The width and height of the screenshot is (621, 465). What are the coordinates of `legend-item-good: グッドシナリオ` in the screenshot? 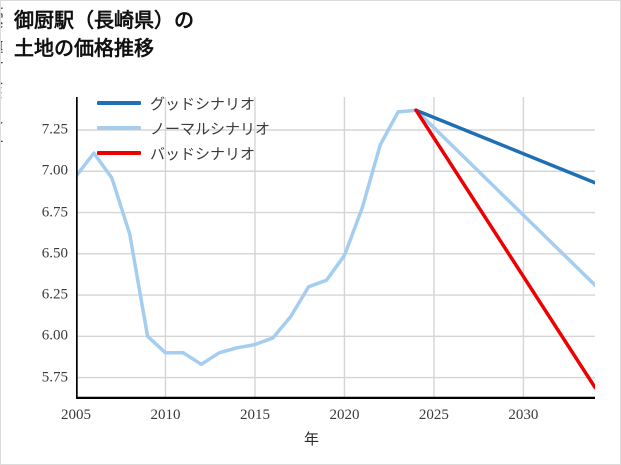 It's located at (183, 104).